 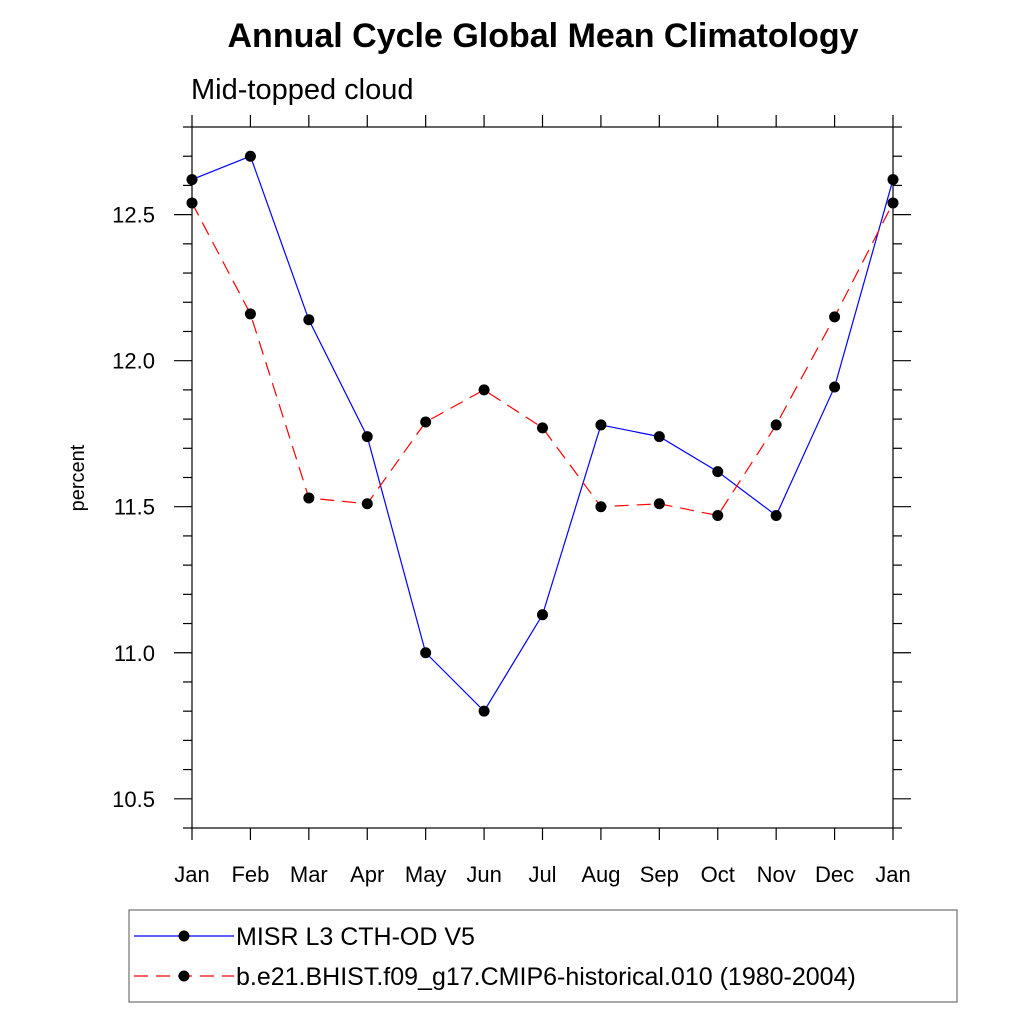 I want to click on x-tick-label: Feb, so click(x=250, y=874).